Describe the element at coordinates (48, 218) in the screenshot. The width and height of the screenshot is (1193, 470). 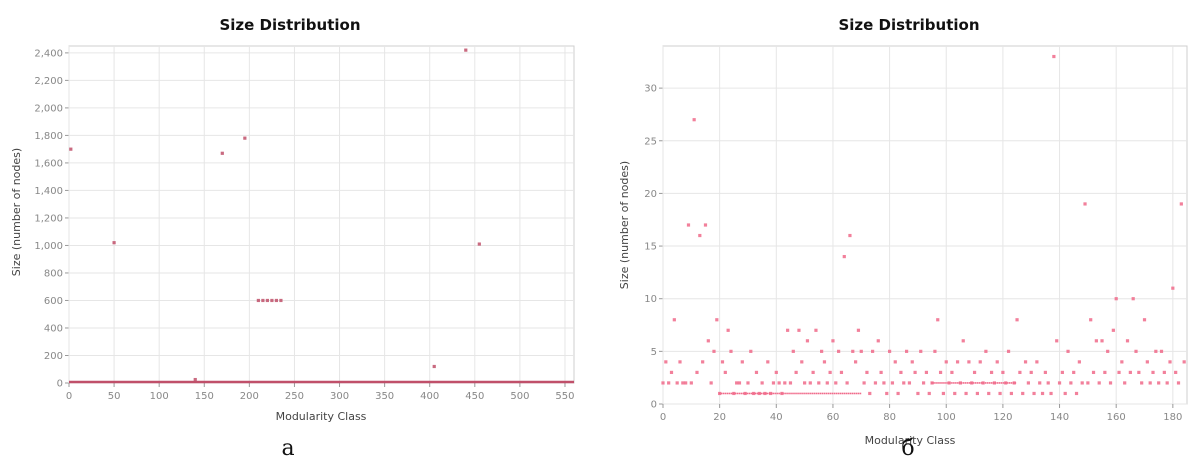
I see `y-tick-label: 1,200` at that location.